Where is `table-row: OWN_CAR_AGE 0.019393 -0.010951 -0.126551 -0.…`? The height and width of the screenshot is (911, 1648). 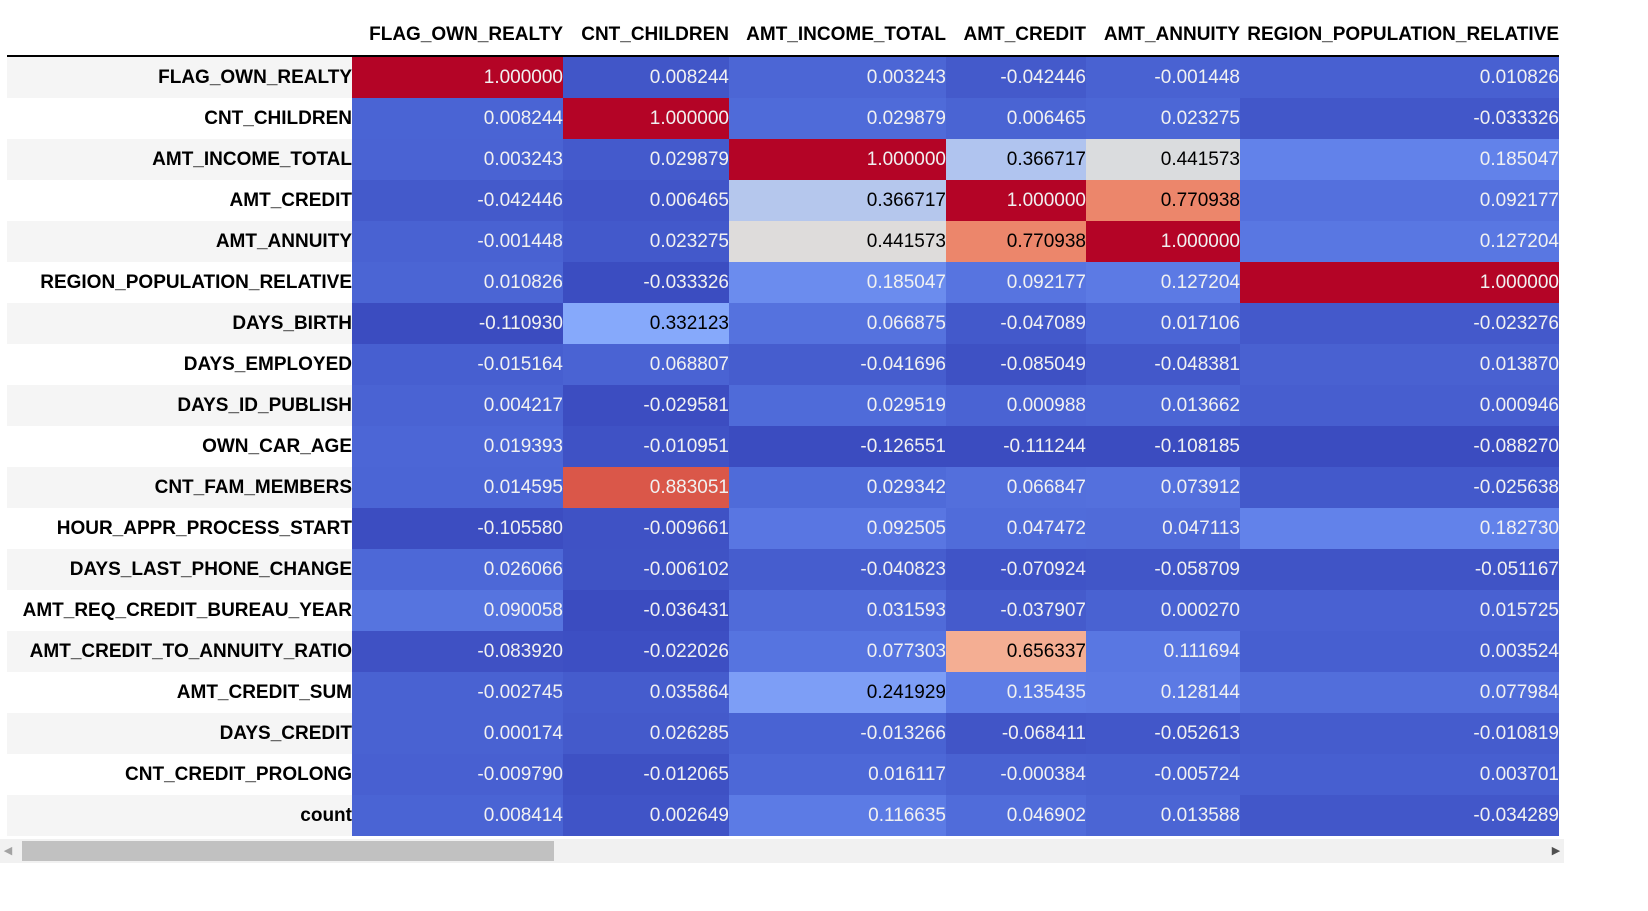 table-row: OWN_CAR_AGE 0.019393 -0.010951 -0.126551 -0.… is located at coordinates (783, 446).